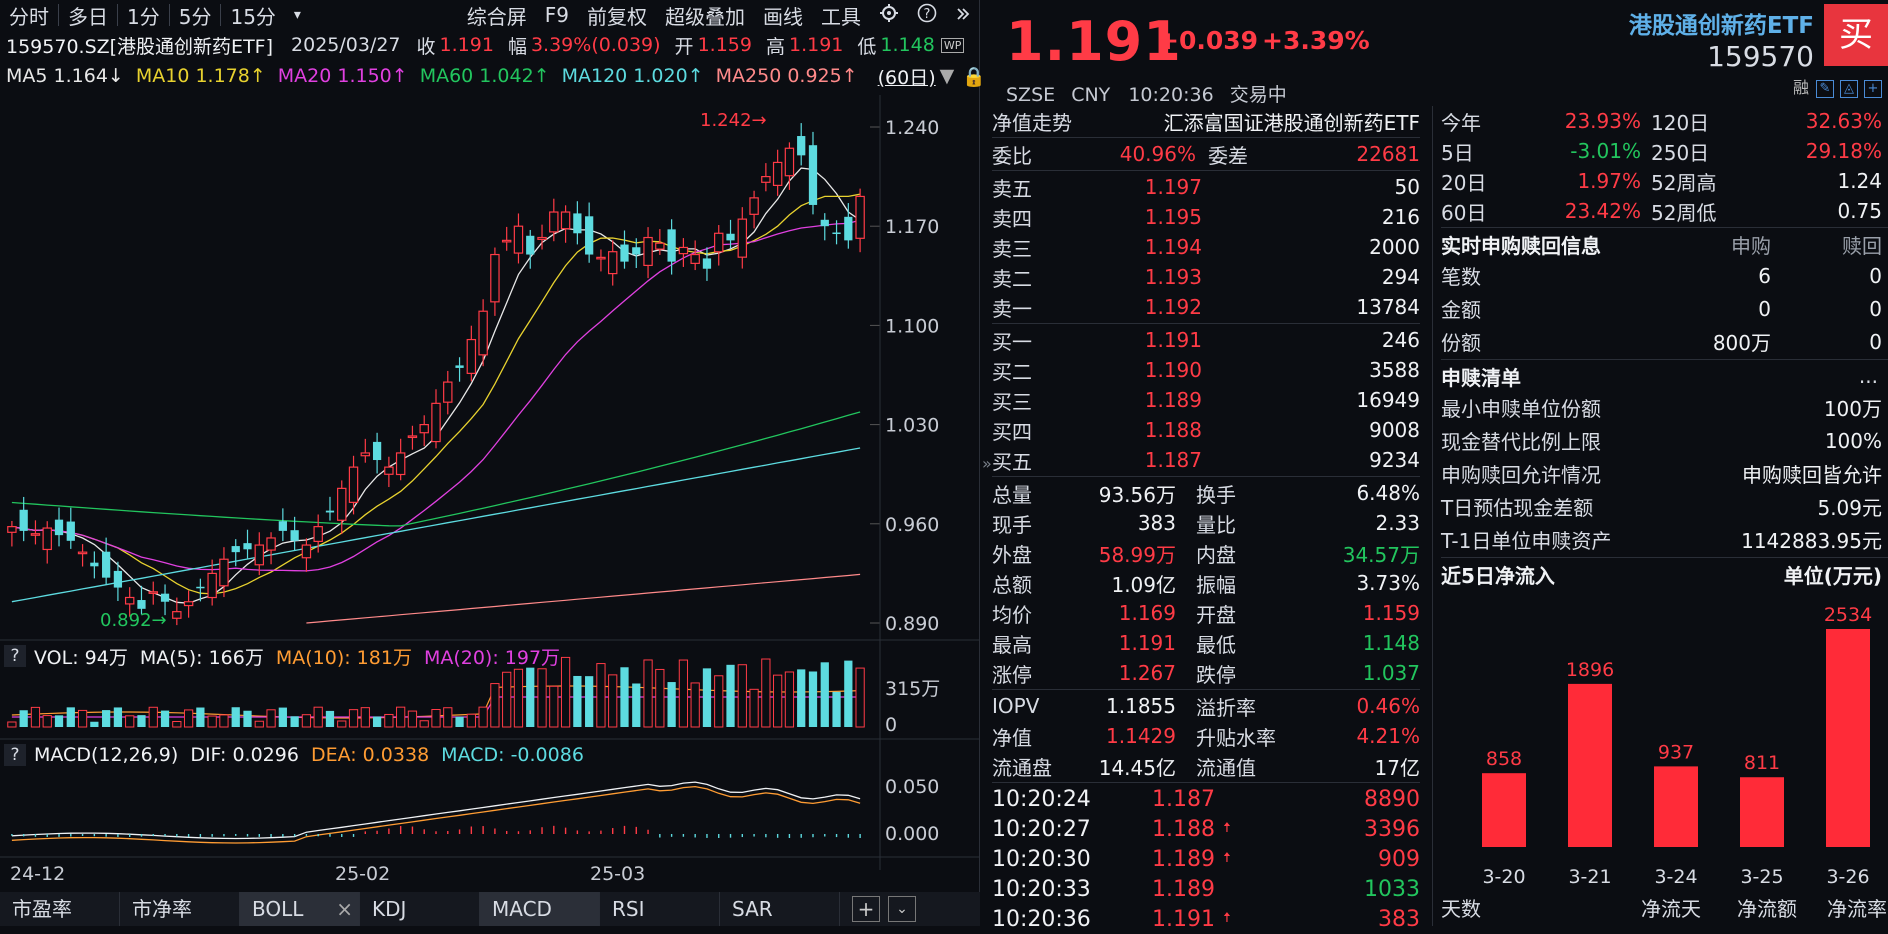 Image resolution: width=1888 pixels, height=934 pixels. What do you see at coordinates (201, 657) in the screenshot?
I see `vol-ma5: MA(5): 166万` at bounding box center [201, 657].